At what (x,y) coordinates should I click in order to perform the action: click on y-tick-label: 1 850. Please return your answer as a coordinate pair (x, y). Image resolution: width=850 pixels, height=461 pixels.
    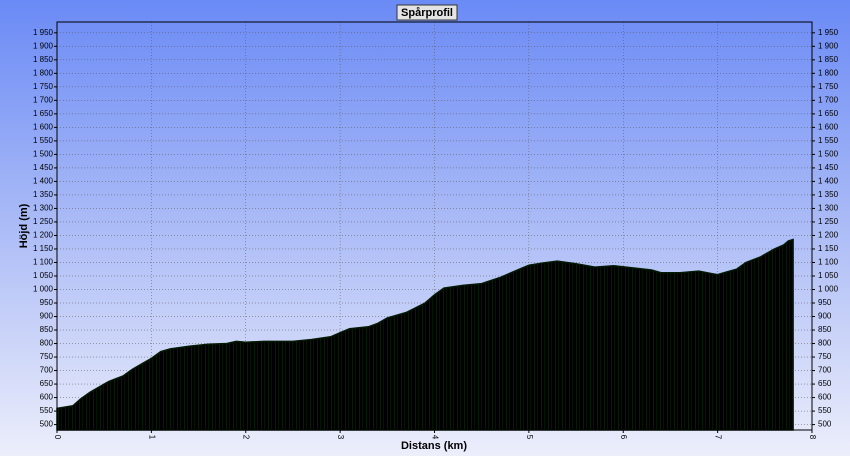
    Looking at the image, I should click on (43, 59).